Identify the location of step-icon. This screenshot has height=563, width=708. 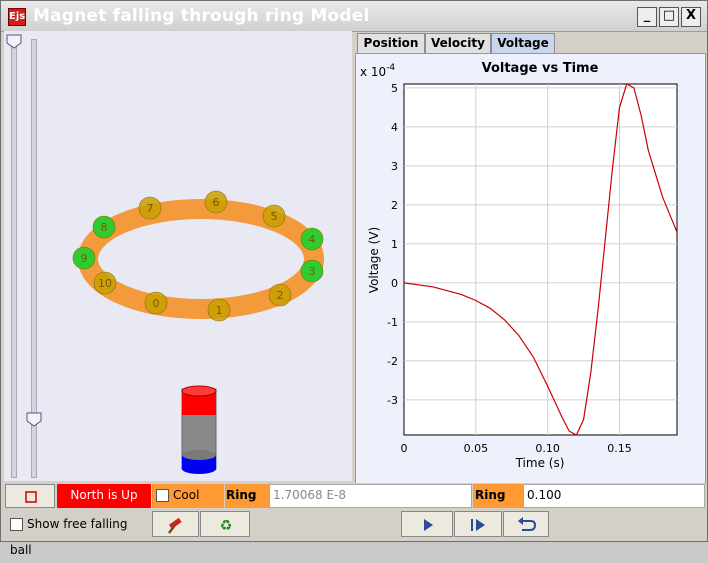
(478, 525).